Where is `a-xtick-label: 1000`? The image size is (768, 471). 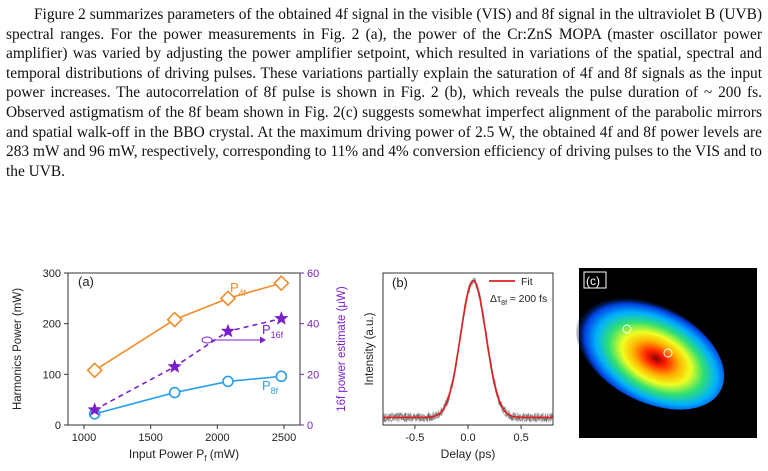 a-xtick-label: 1000 is located at coordinates (84, 438).